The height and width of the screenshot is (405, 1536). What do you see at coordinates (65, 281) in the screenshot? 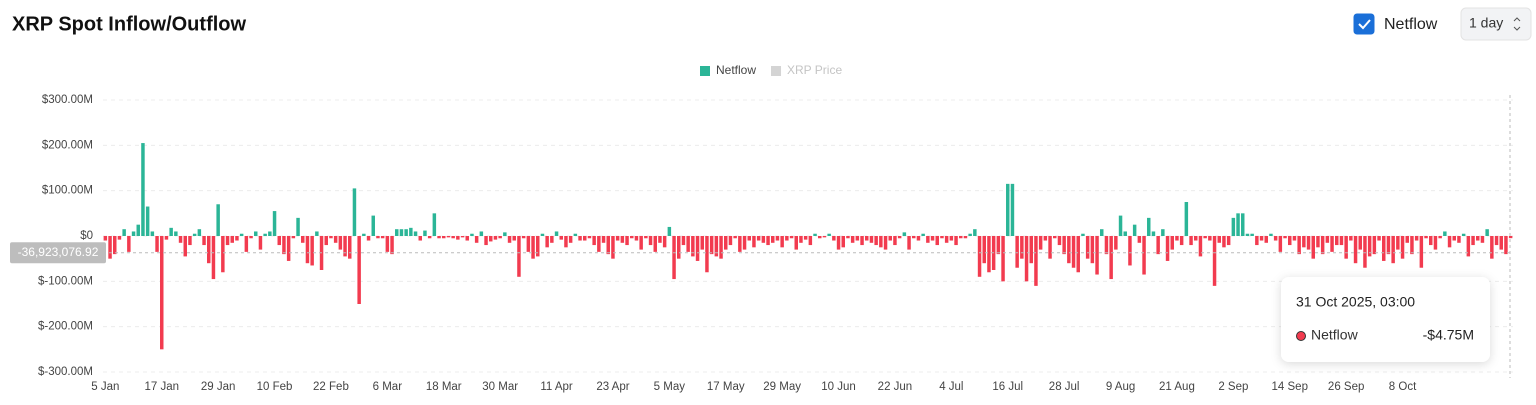
I see `y-tick-label: $-100.00M` at bounding box center [65, 281].